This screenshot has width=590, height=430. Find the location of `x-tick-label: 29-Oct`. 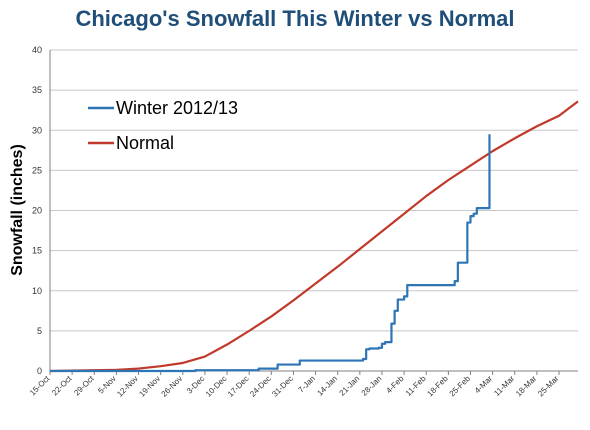

x-tick-label: 29-Oct is located at coordinates (84, 386).